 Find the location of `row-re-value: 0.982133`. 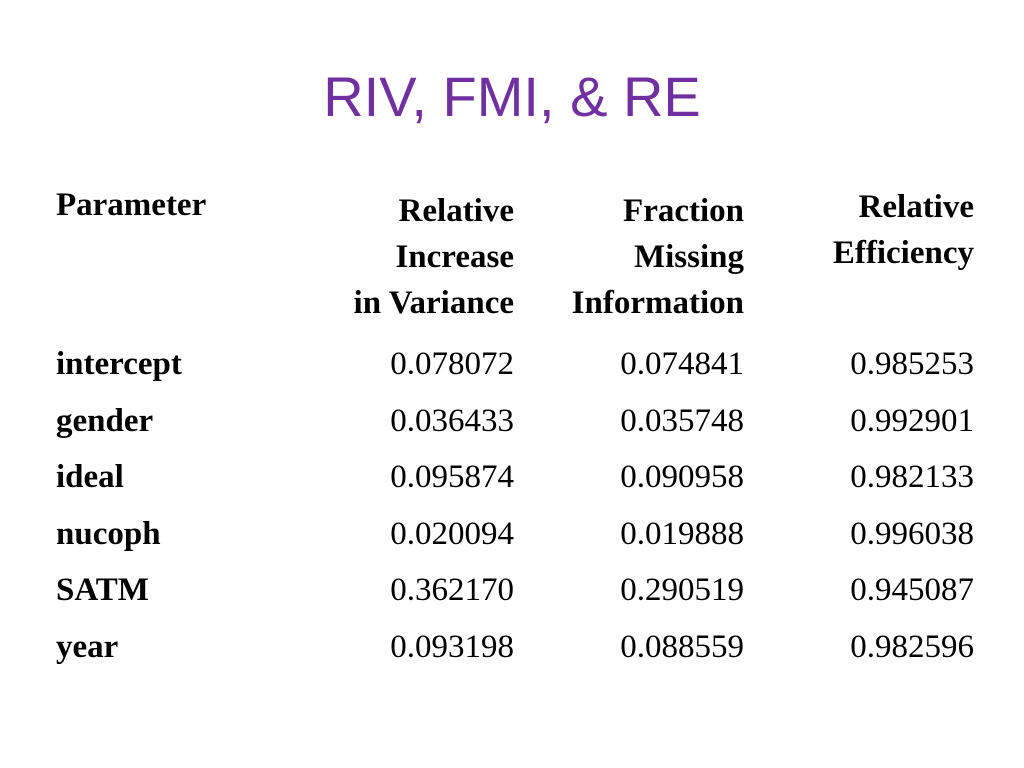

row-re-value: 0.982133 is located at coordinates (912, 477).